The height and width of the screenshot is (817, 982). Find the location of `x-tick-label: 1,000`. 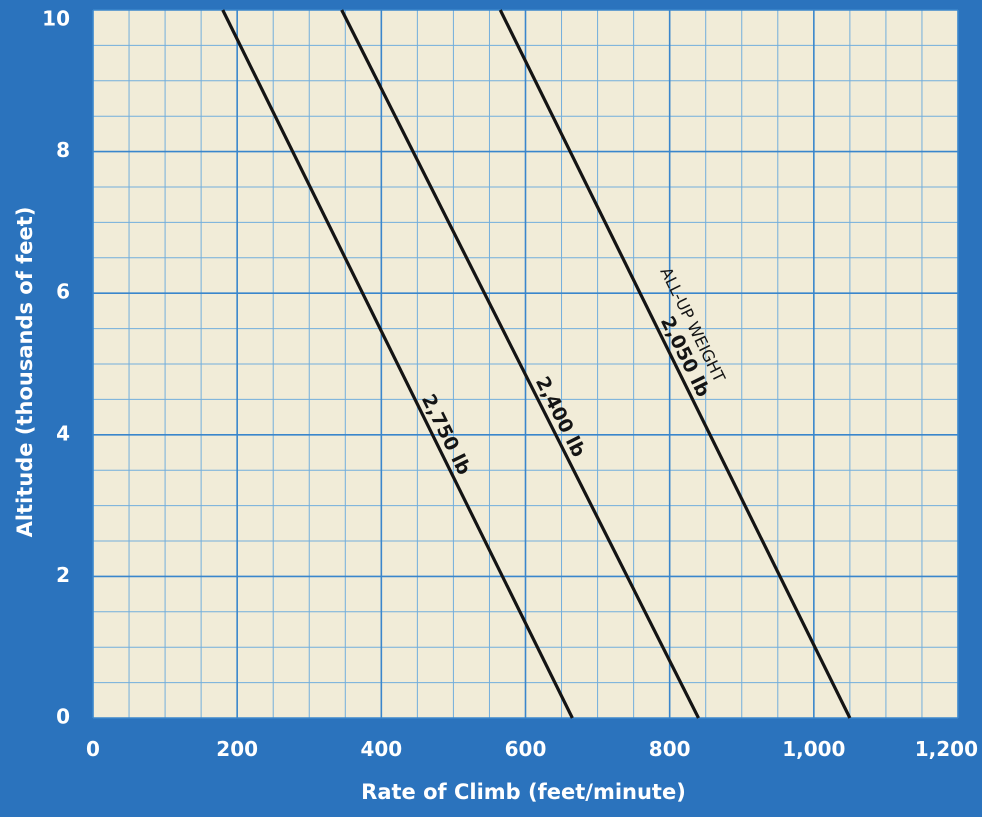

x-tick-label: 1,000 is located at coordinates (813, 749).